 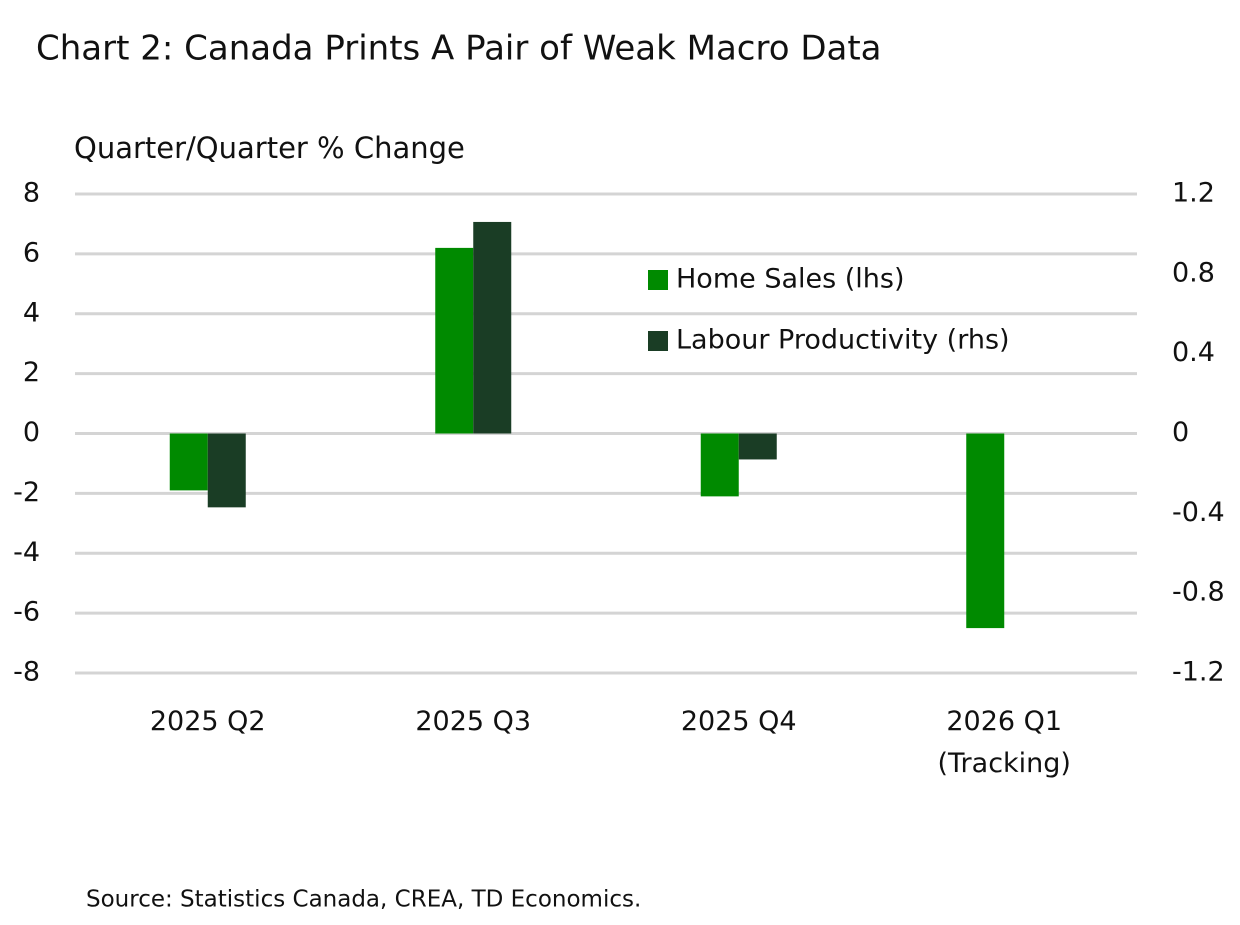 I want to click on y-tick-label: -8, so click(x=26, y=672).